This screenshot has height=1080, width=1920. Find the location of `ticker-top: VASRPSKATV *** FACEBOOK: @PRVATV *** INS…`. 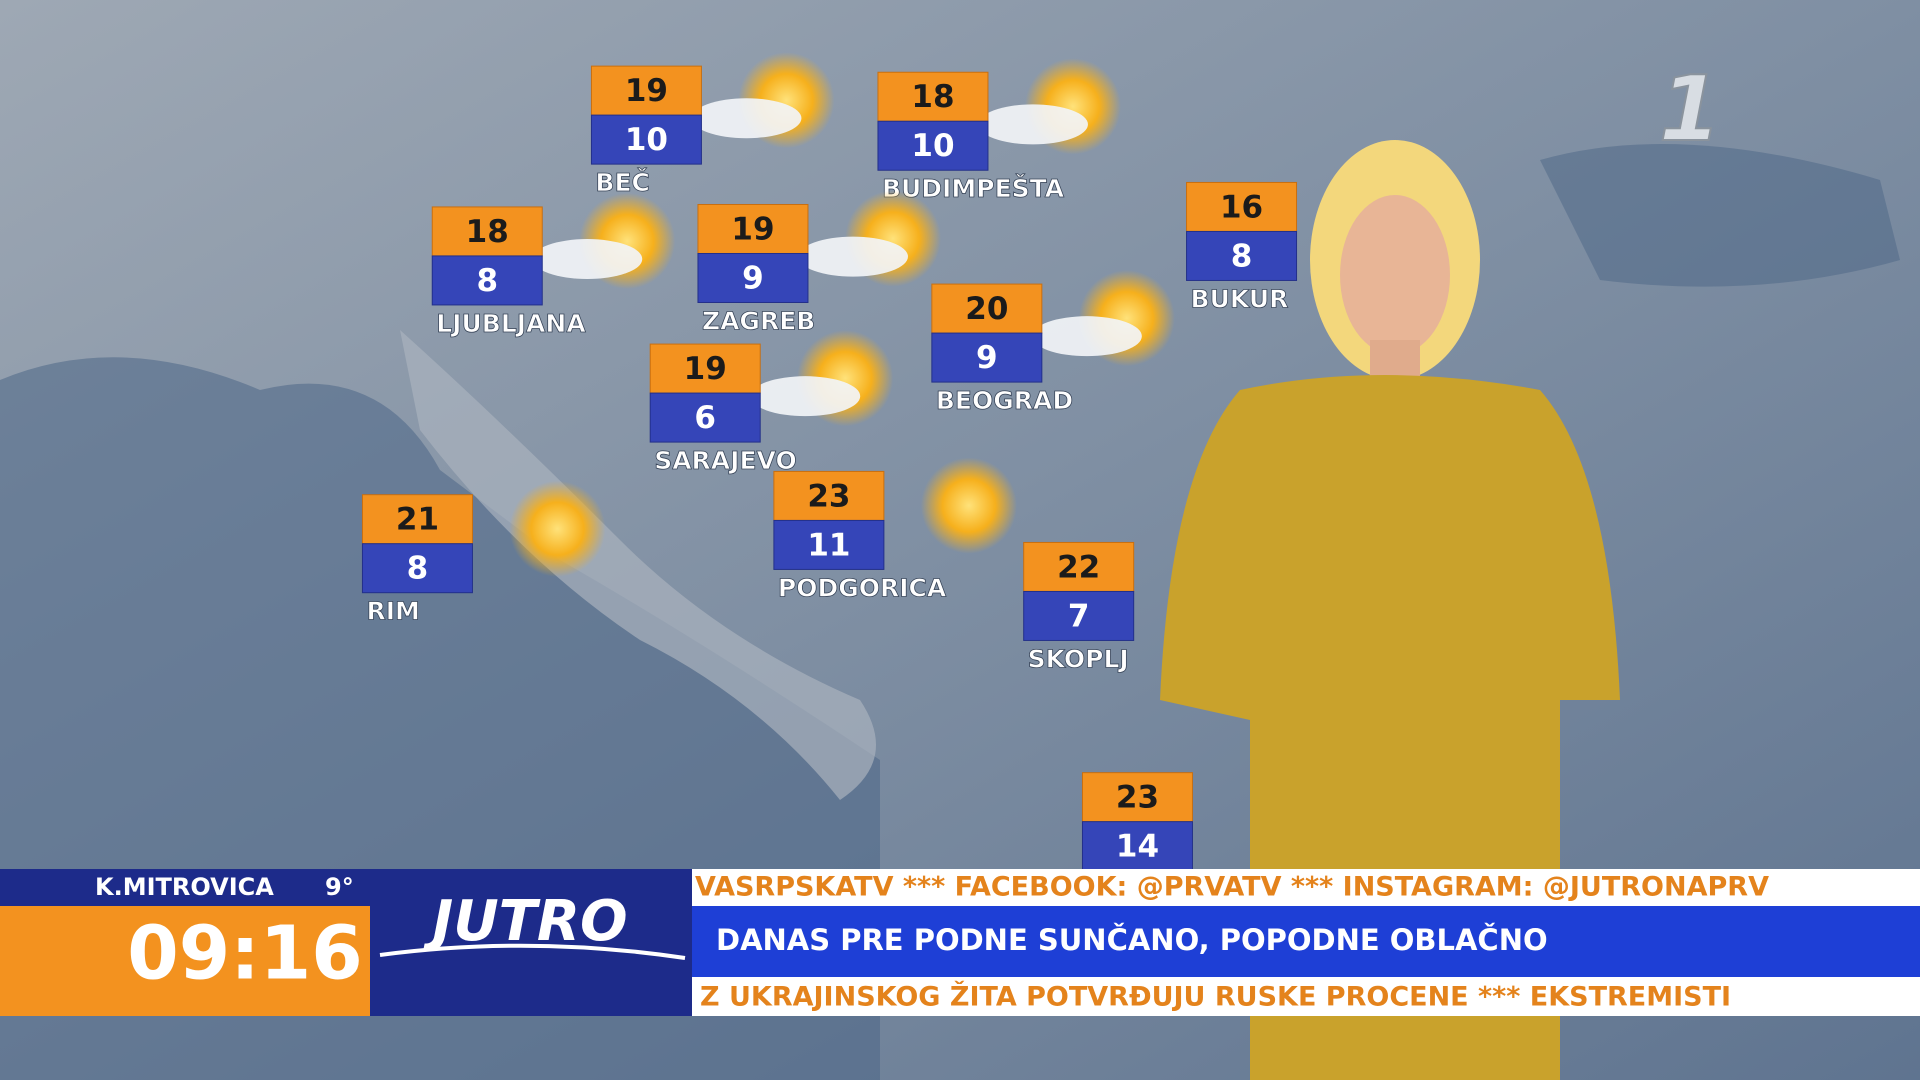

ticker-top: VASRPSKATV *** FACEBOOK: @PRVATV *** INS… is located at coordinates (1232, 887).